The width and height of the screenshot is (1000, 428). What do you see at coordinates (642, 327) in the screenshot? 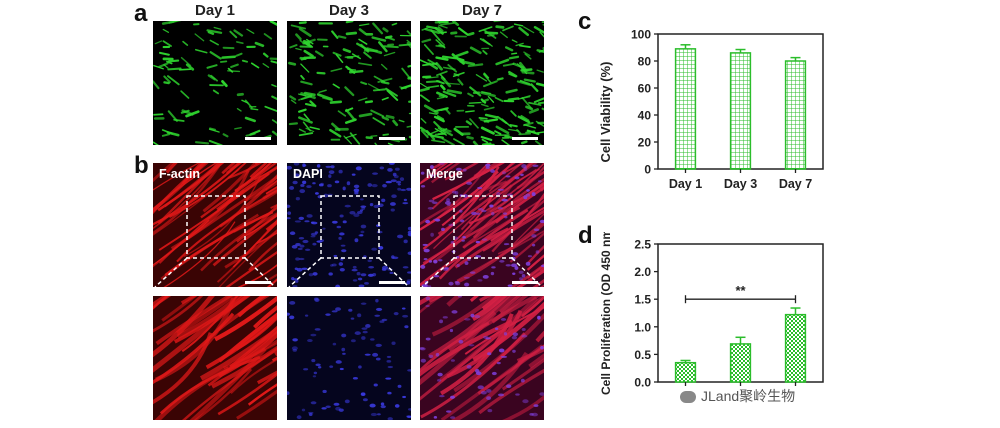
I see `y-tick-label: 1.0` at bounding box center [642, 327].